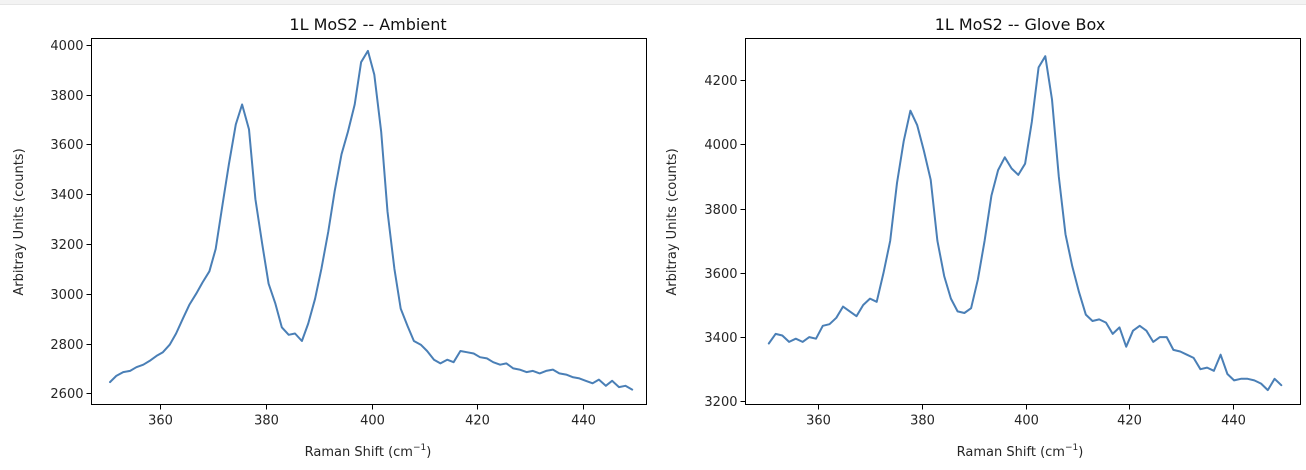 This screenshot has height=470, width=1306. What do you see at coordinates (66, 394) in the screenshot?
I see `y-tick-label: 2600` at bounding box center [66, 394].